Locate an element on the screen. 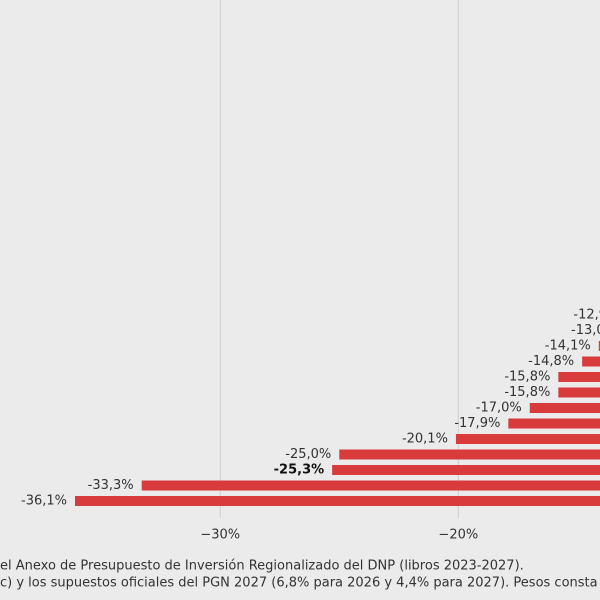  value-label: -17,0% is located at coordinates (499, 408).